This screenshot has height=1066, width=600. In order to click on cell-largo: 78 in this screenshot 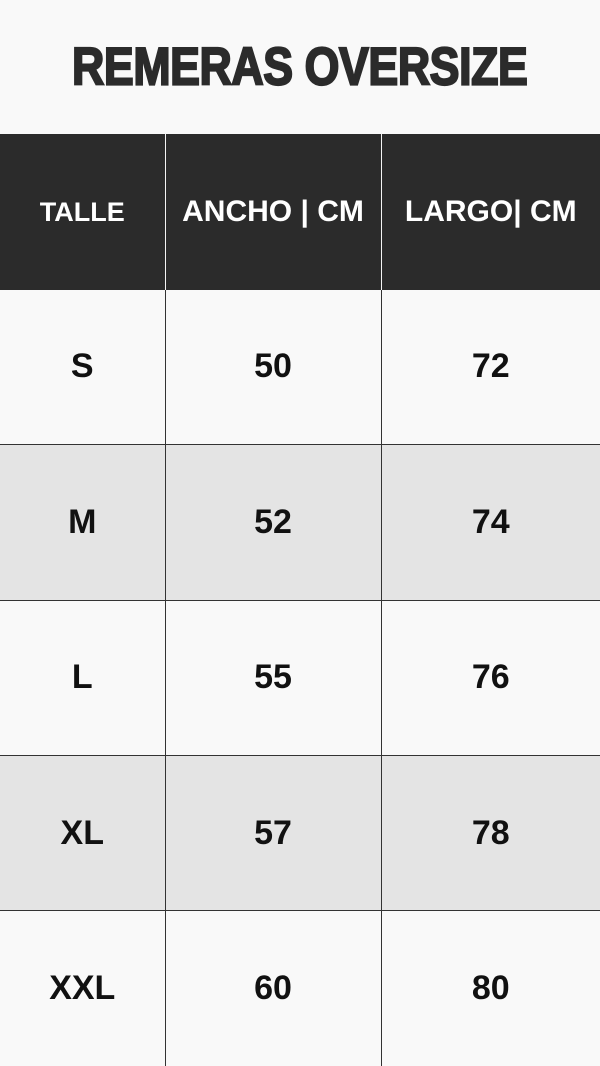, I will do `click(490, 833)`.